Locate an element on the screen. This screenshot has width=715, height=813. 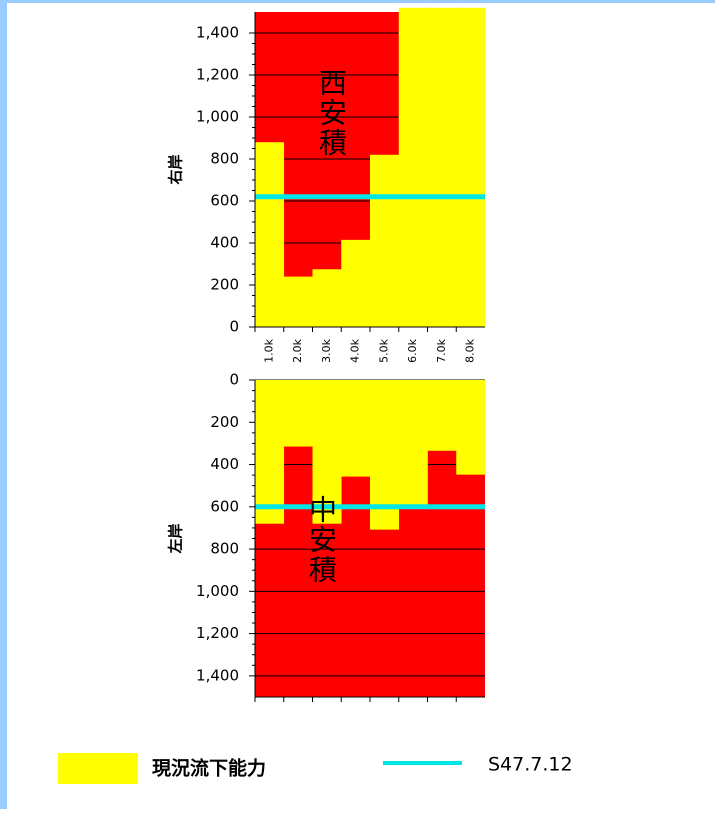
x-tick-label: 7.0k is located at coordinates (441, 350).